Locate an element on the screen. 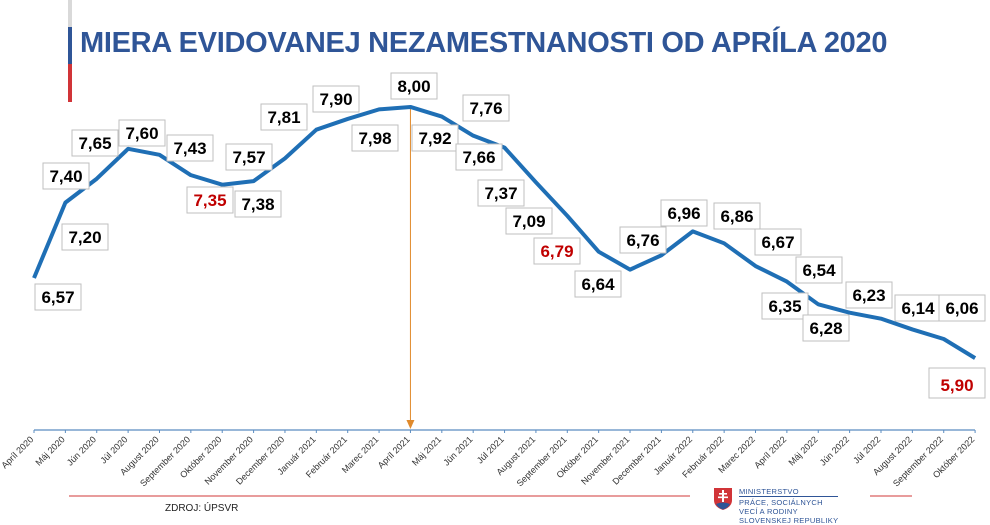 The height and width of the screenshot is (525, 990). data-label: 6,64 is located at coordinates (598, 284).